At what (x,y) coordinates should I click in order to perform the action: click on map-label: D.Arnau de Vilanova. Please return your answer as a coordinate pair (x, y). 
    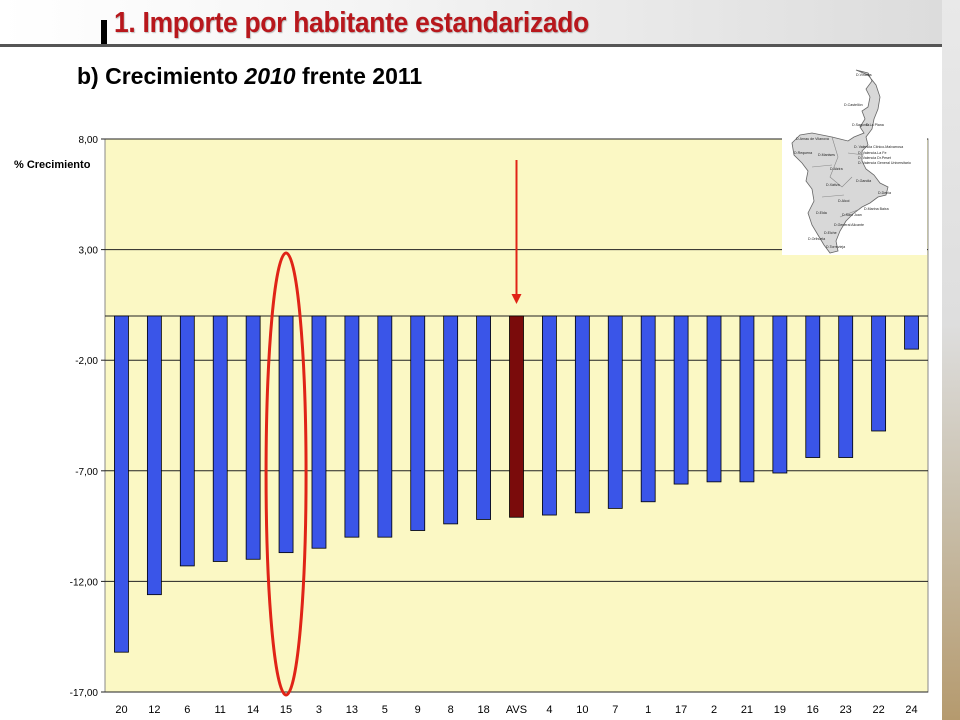
    Looking at the image, I should click on (812, 139).